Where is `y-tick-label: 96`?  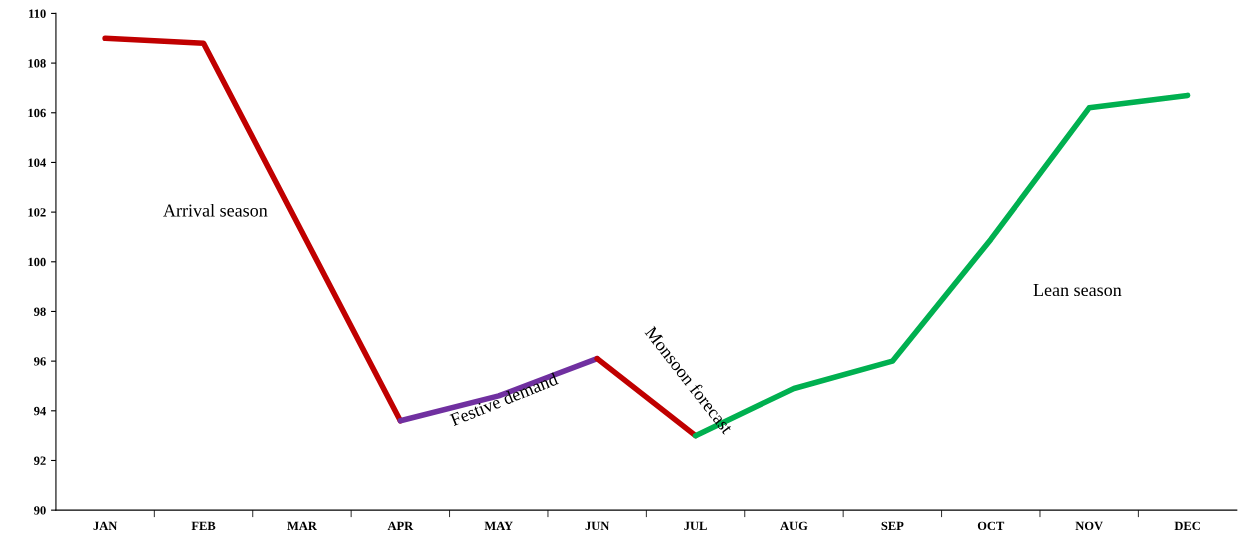 y-tick-label: 96 is located at coordinates (40, 361).